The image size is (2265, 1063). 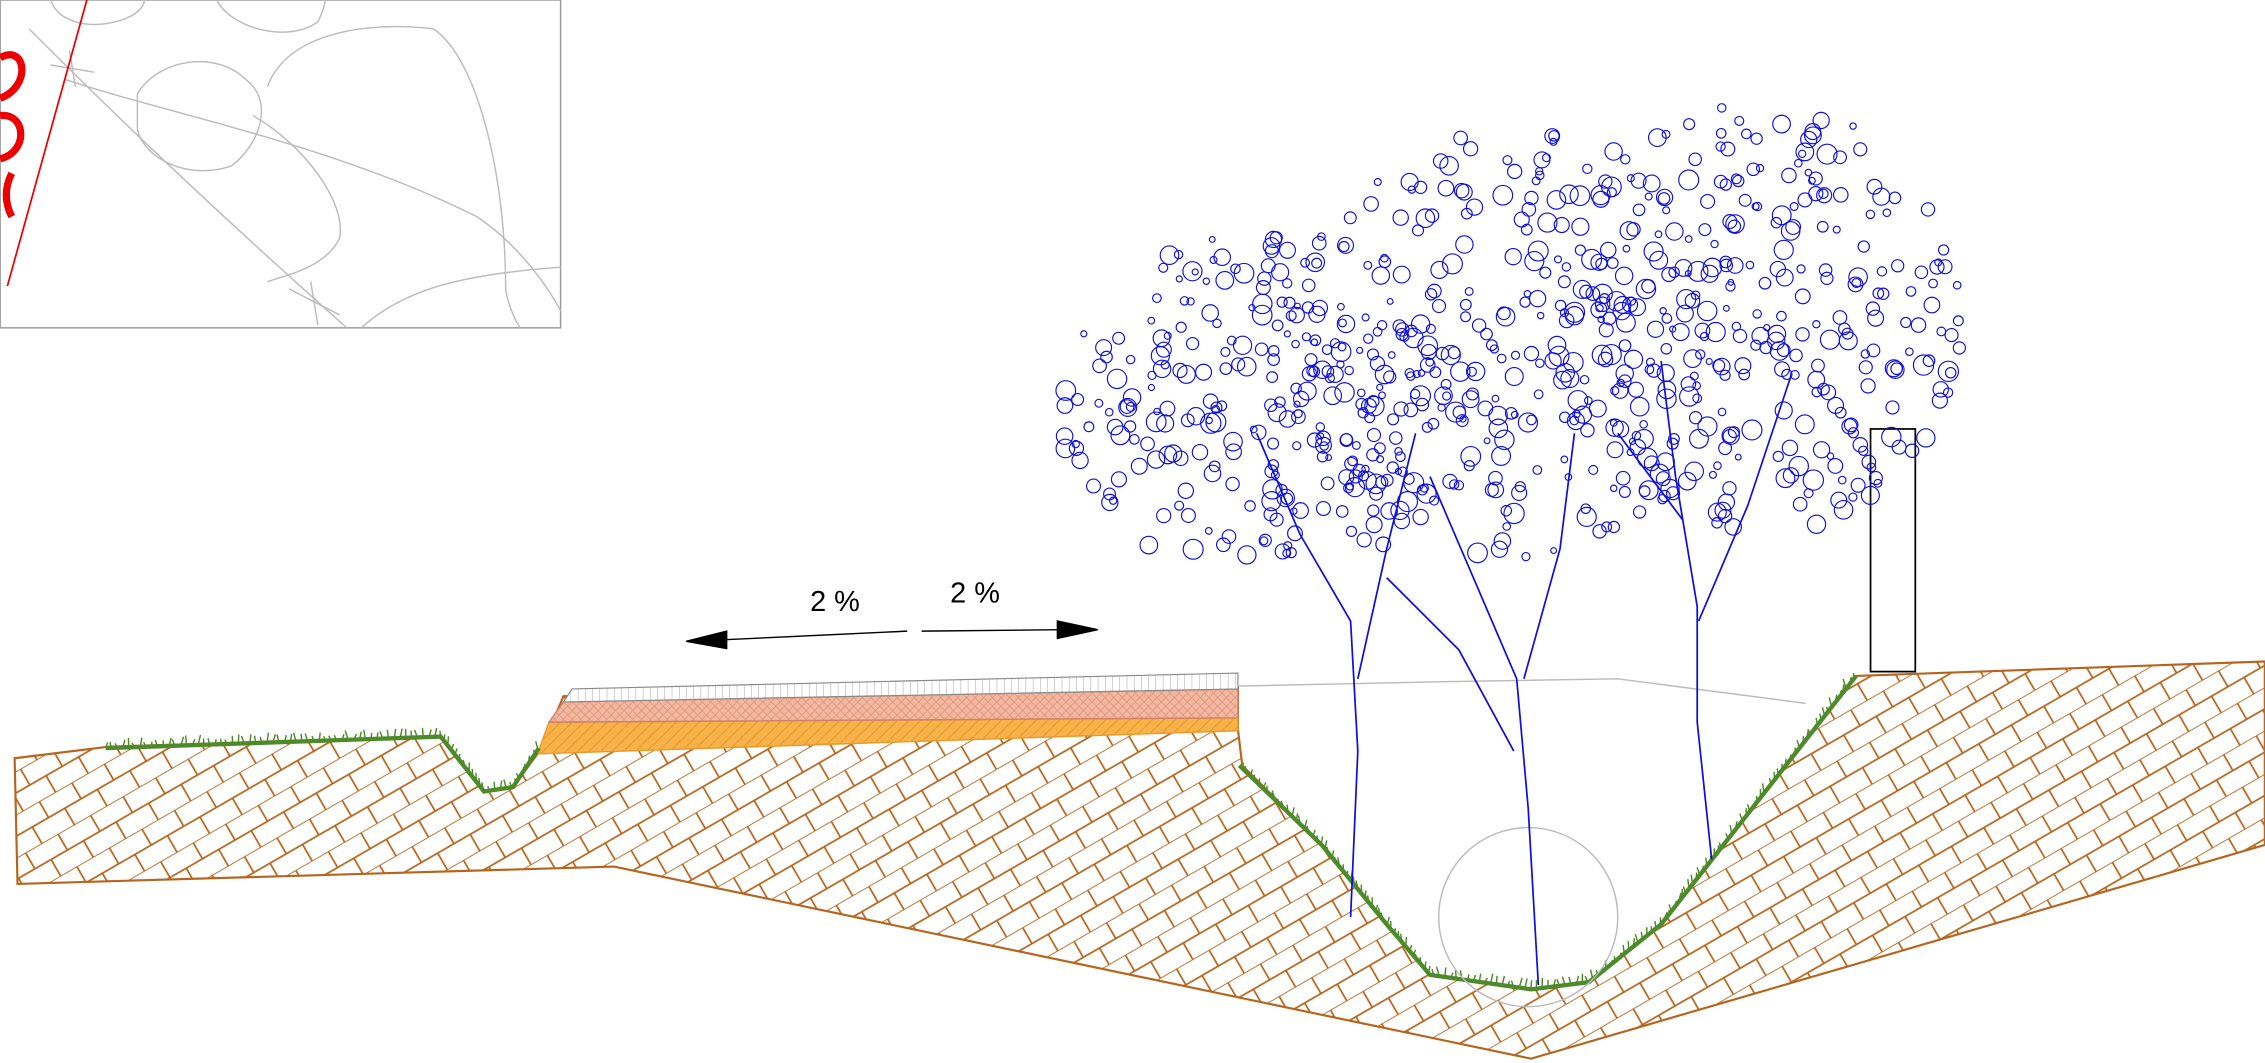 What do you see at coordinates (892, 635) in the screenshot?
I see `slope-arrows` at bounding box center [892, 635].